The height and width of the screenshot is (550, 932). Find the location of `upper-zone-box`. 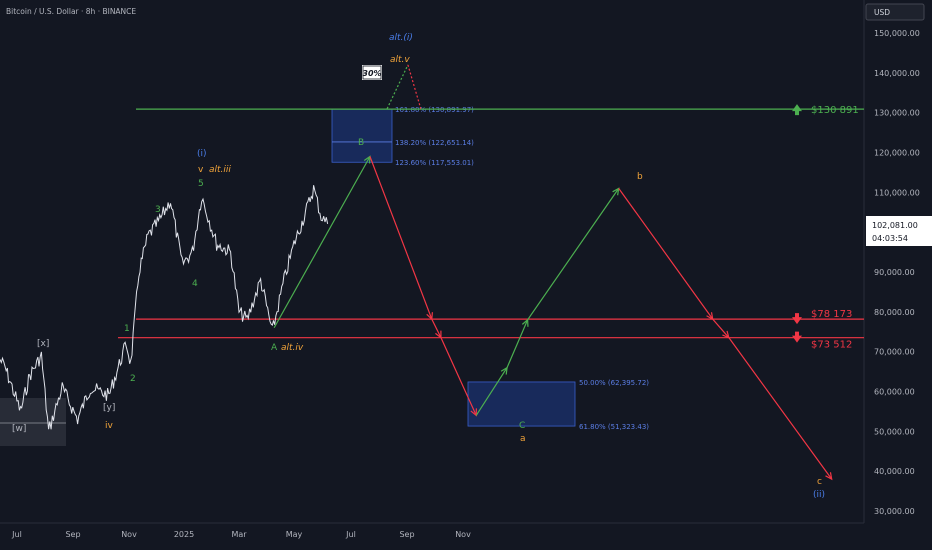

upper-zone-box is located at coordinates (362, 135).